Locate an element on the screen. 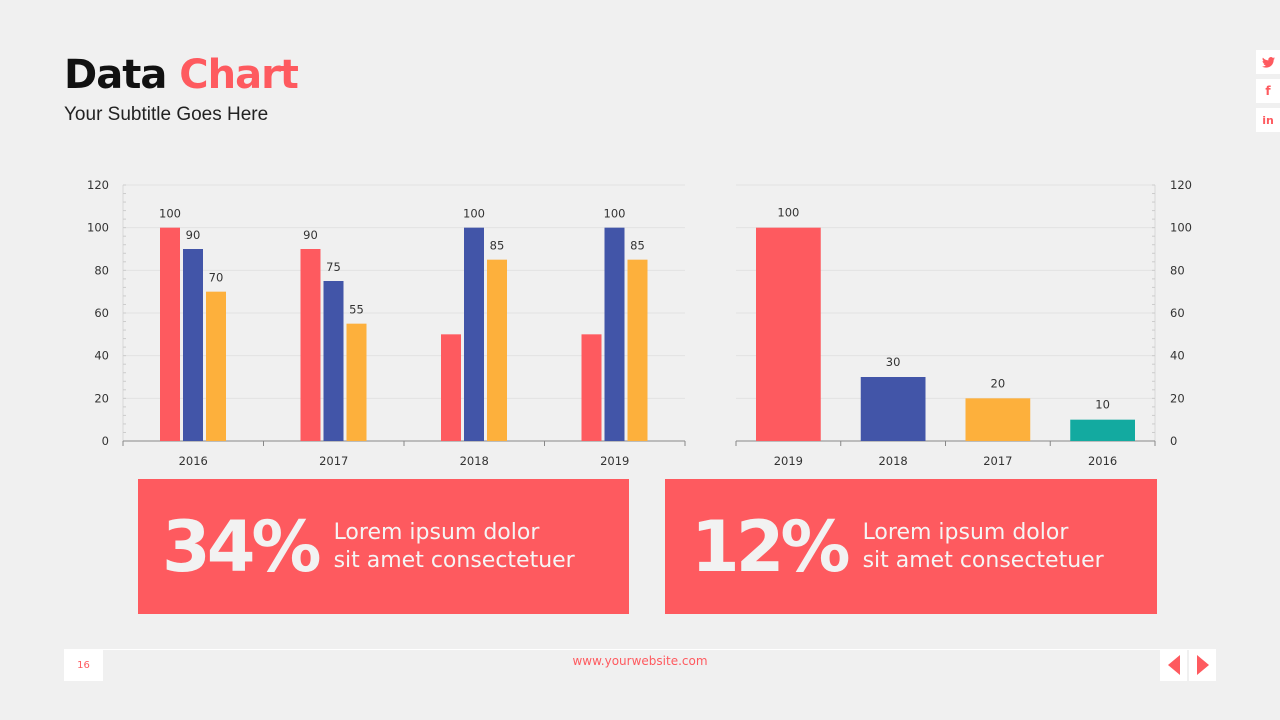 Image resolution: width=1280 pixels, height=720 pixels. title-main: Data is located at coordinates (115, 75).